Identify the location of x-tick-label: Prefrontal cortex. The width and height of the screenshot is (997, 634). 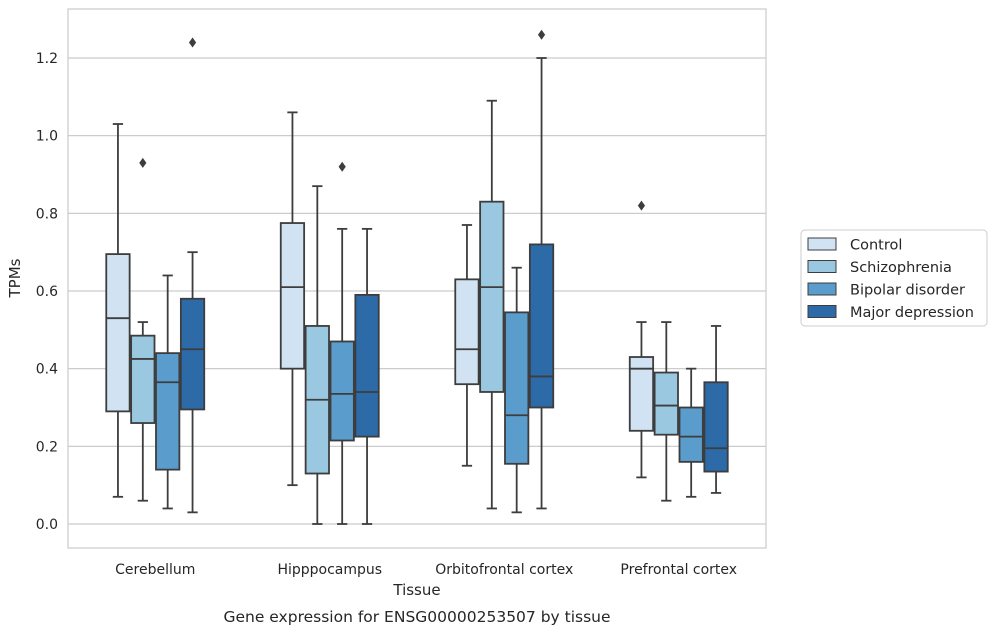
(678, 570).